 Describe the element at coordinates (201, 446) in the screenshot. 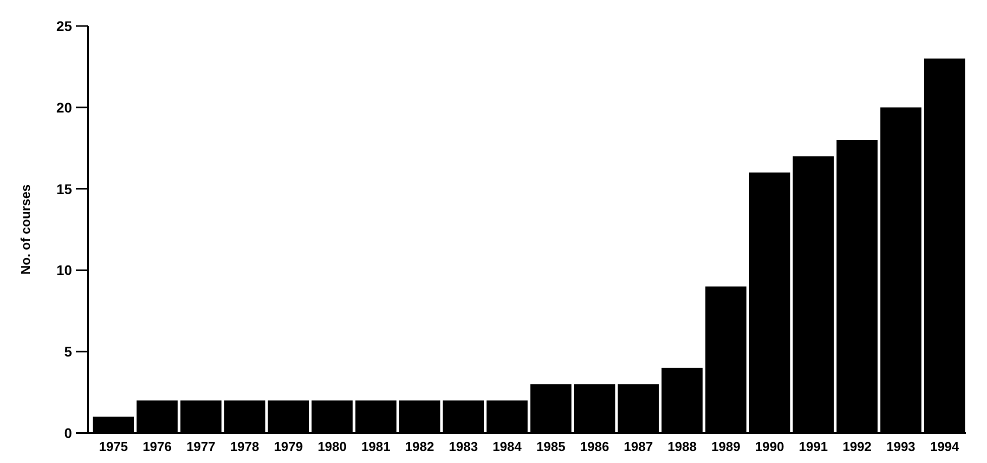

I see `x-tick-label: 1977` at that location.